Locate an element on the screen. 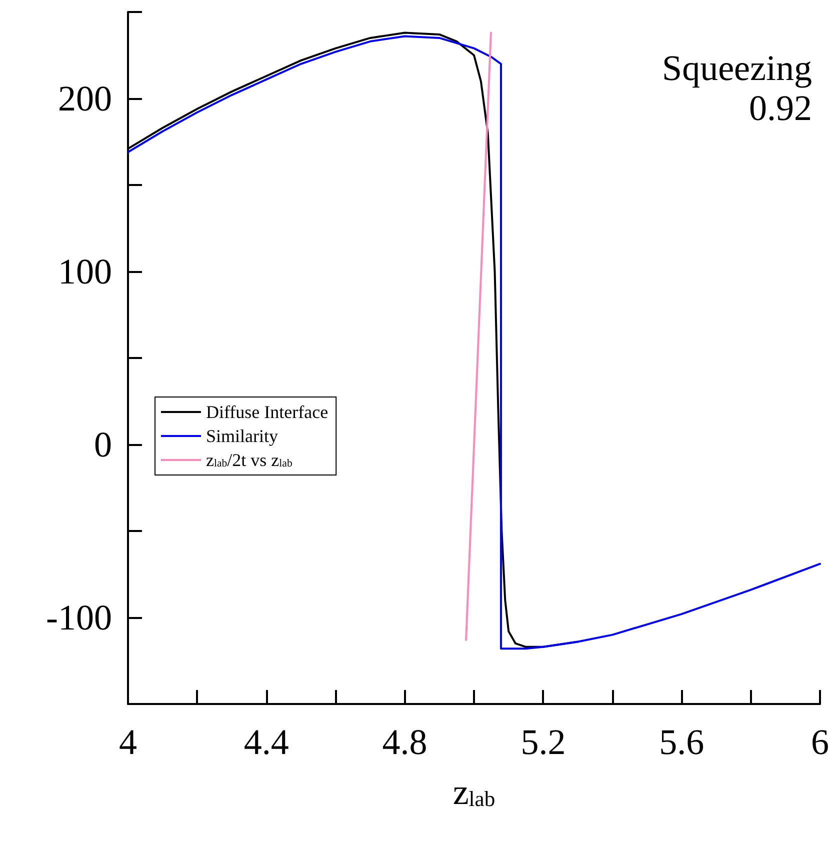  x-tick-label: 6 is located at coordinates (820, 742).